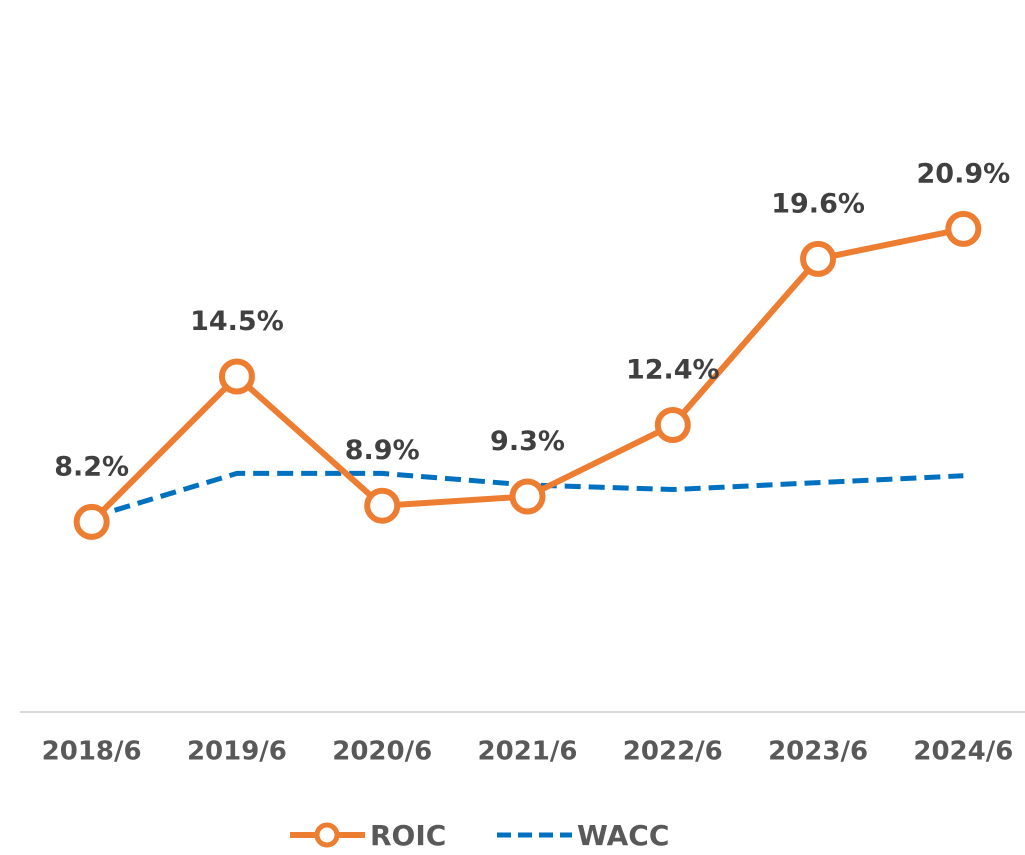 This screenshot has width=1025, height=855. What do you see at coordinates (382, 752) in the screenshot?
I see `x-tick-label: 2020/6` at bounding box center [382, 752].